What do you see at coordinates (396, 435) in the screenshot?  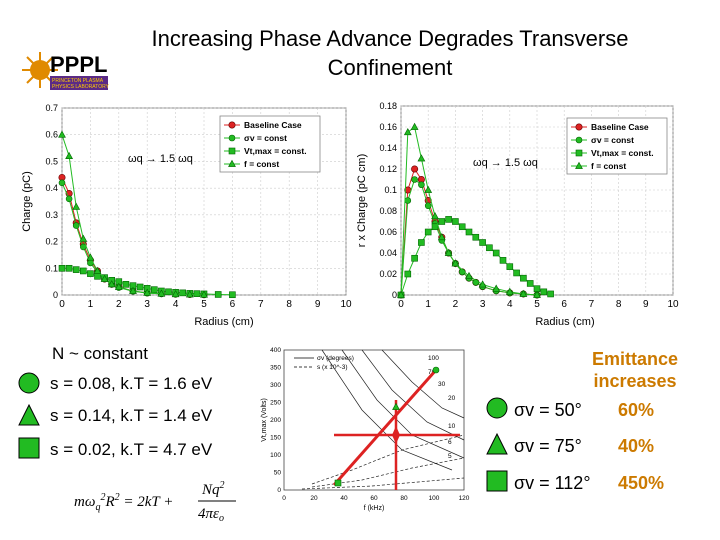 I see `operating-point-star` at bounding box center [396, 435].